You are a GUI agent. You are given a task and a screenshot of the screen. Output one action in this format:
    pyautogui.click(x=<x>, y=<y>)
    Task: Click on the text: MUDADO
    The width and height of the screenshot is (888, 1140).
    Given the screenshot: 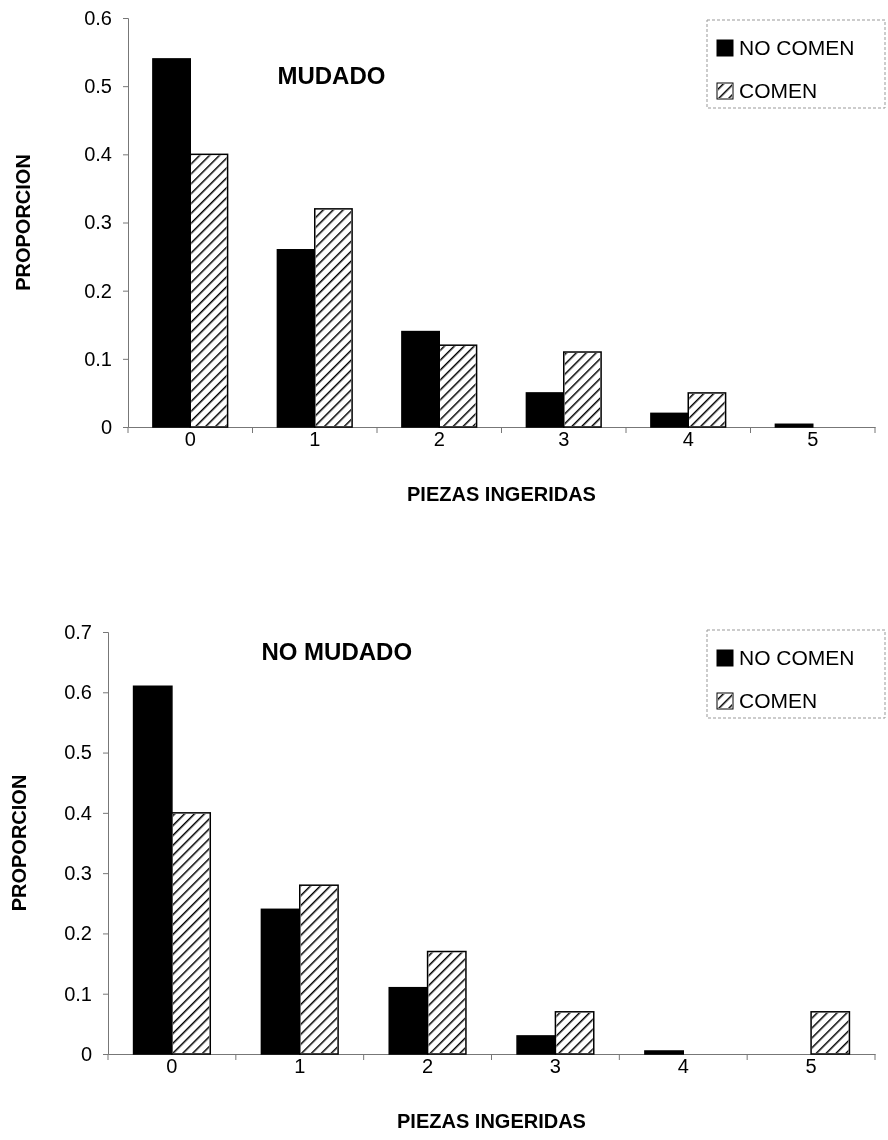 What is the action you would take?
    pyautogui.click(x=331, y=75)
    